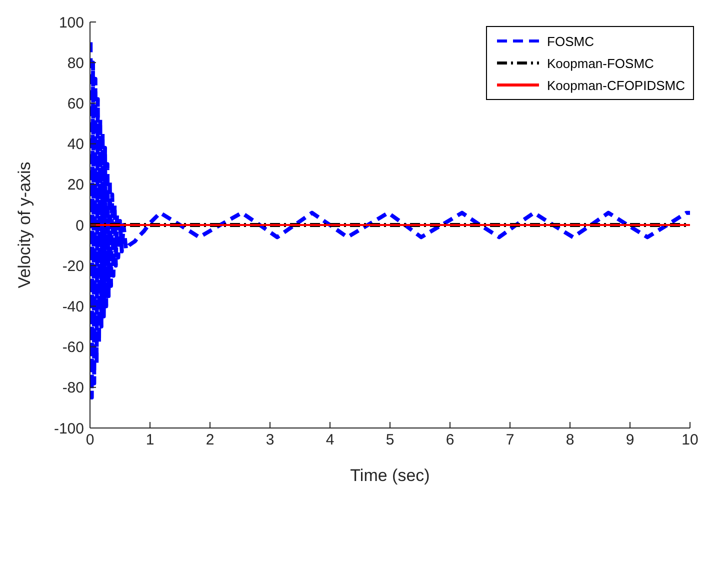 The image size is (712, 567). What do you see at coordinates (270, 440) in the screenshot?
I see `x-tick-label: 3` at bounding box center [270, 440].